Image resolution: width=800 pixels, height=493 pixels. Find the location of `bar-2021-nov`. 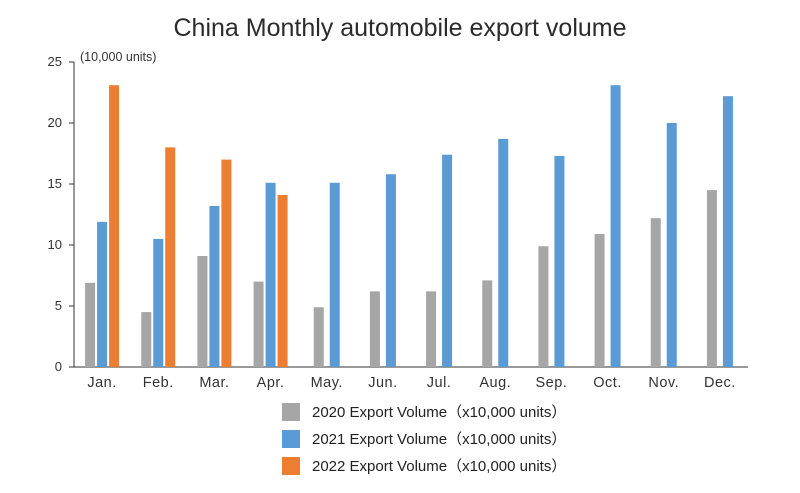

bar-2021-nov is located at coordinates (671, 245).